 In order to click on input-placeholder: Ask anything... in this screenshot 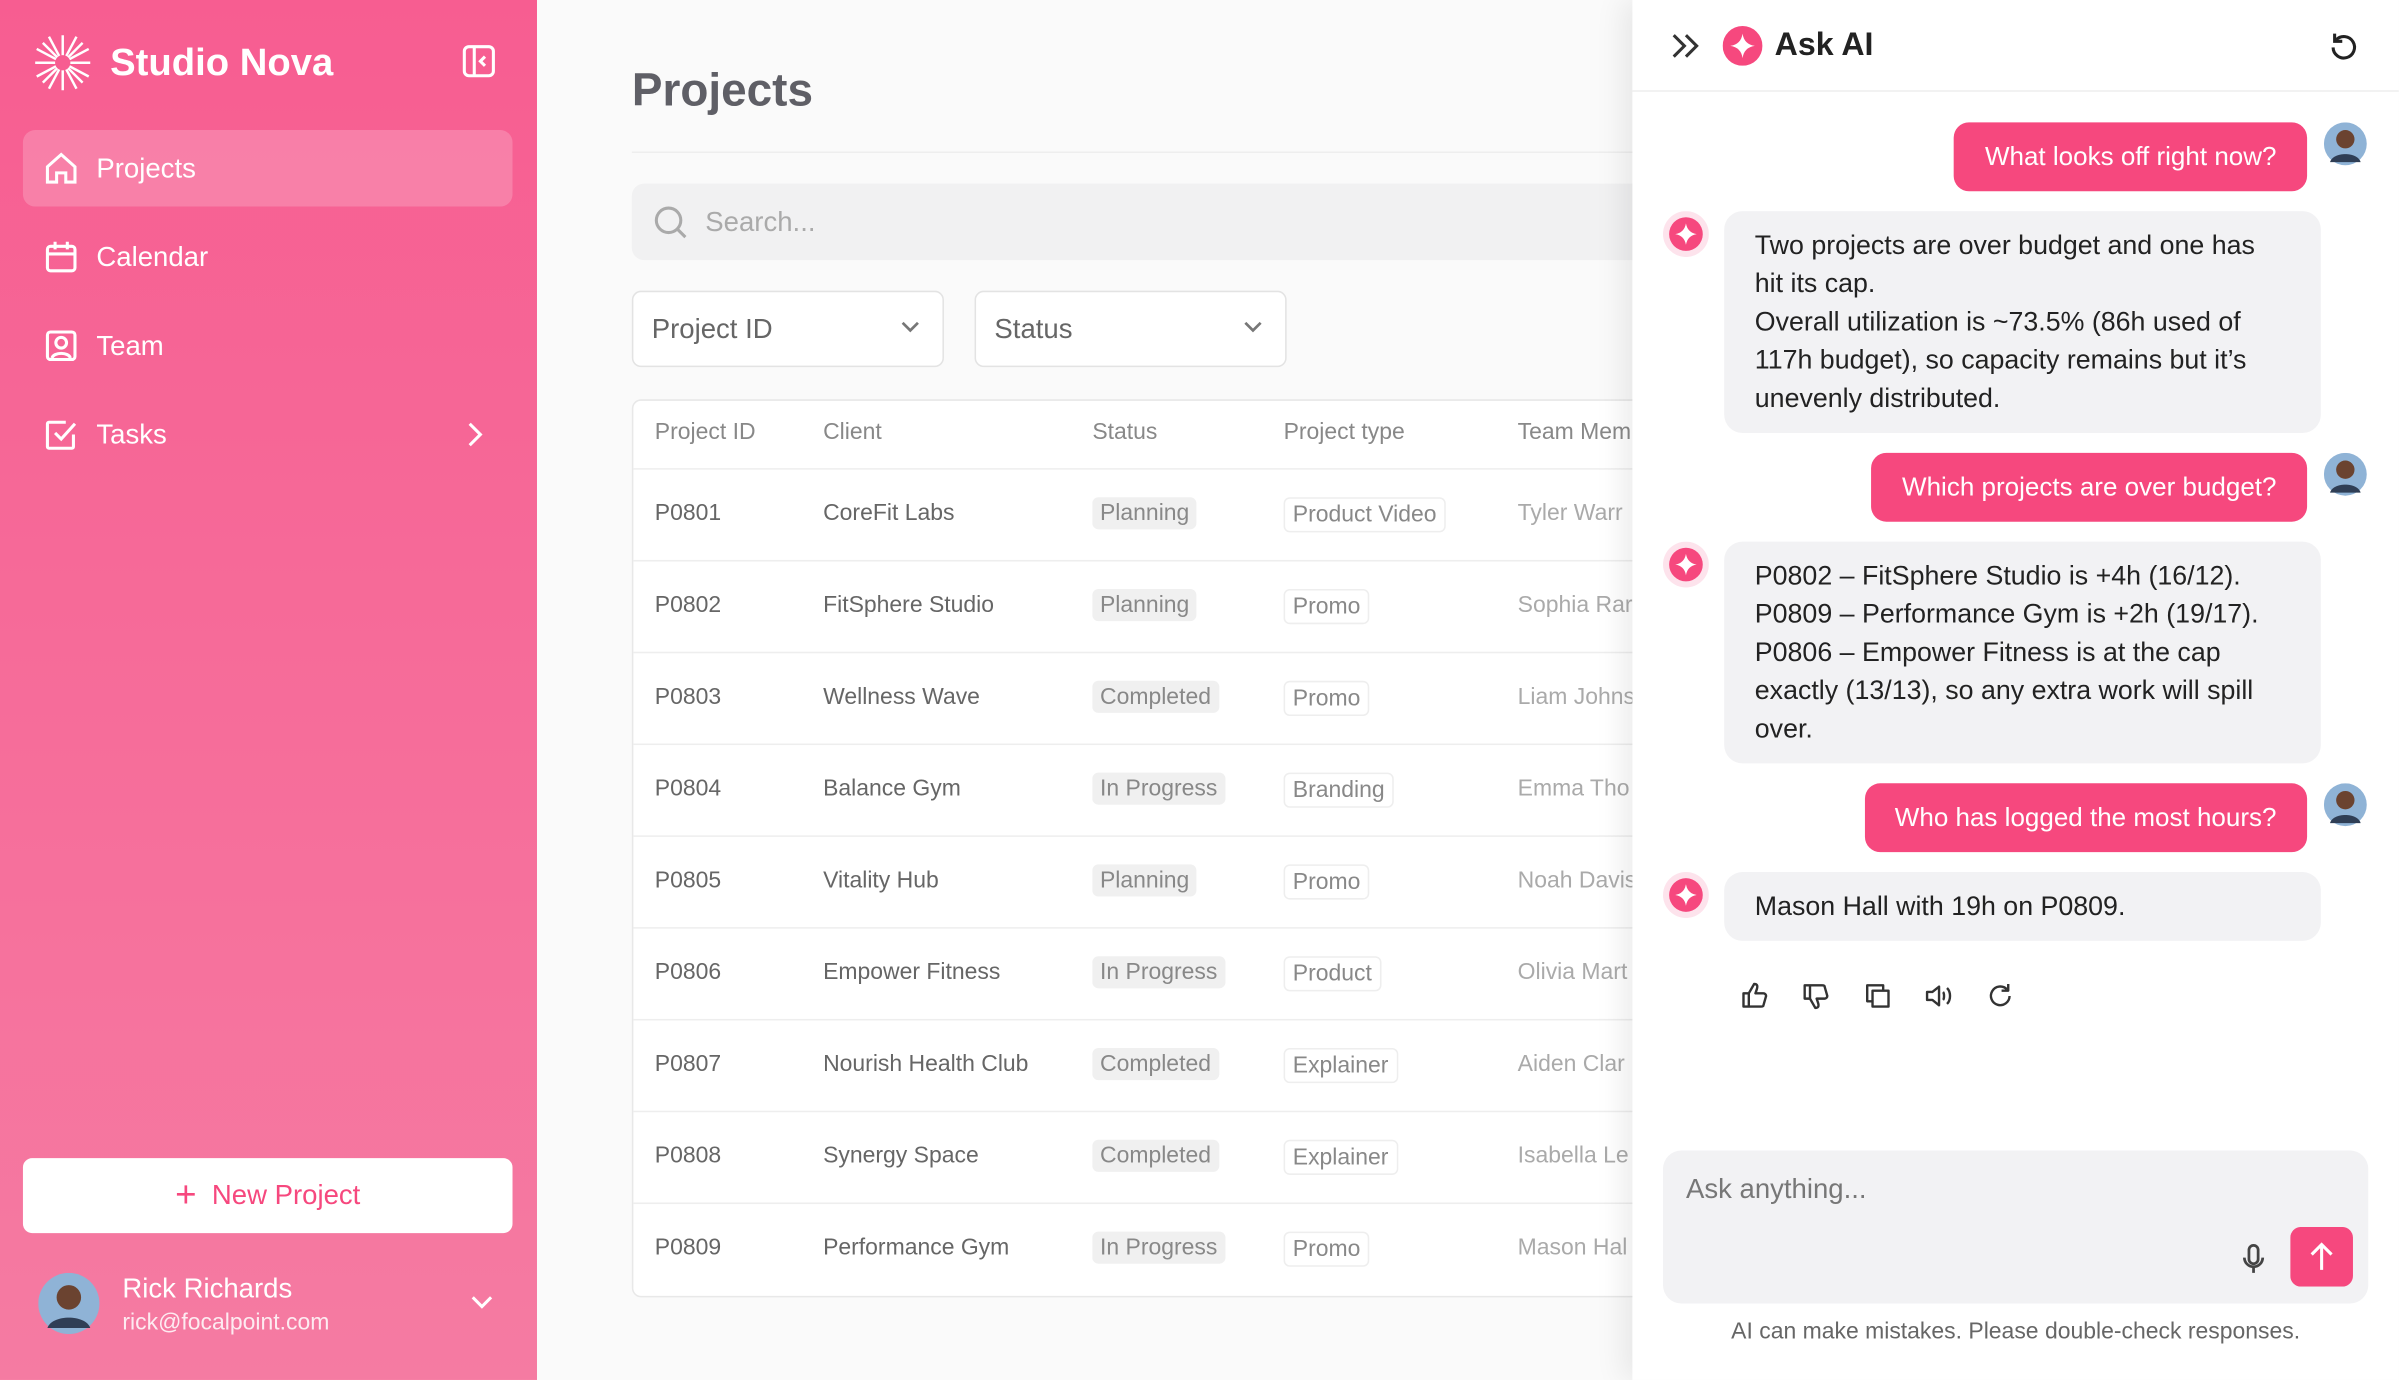, I will do `click(1776, 1189)`.